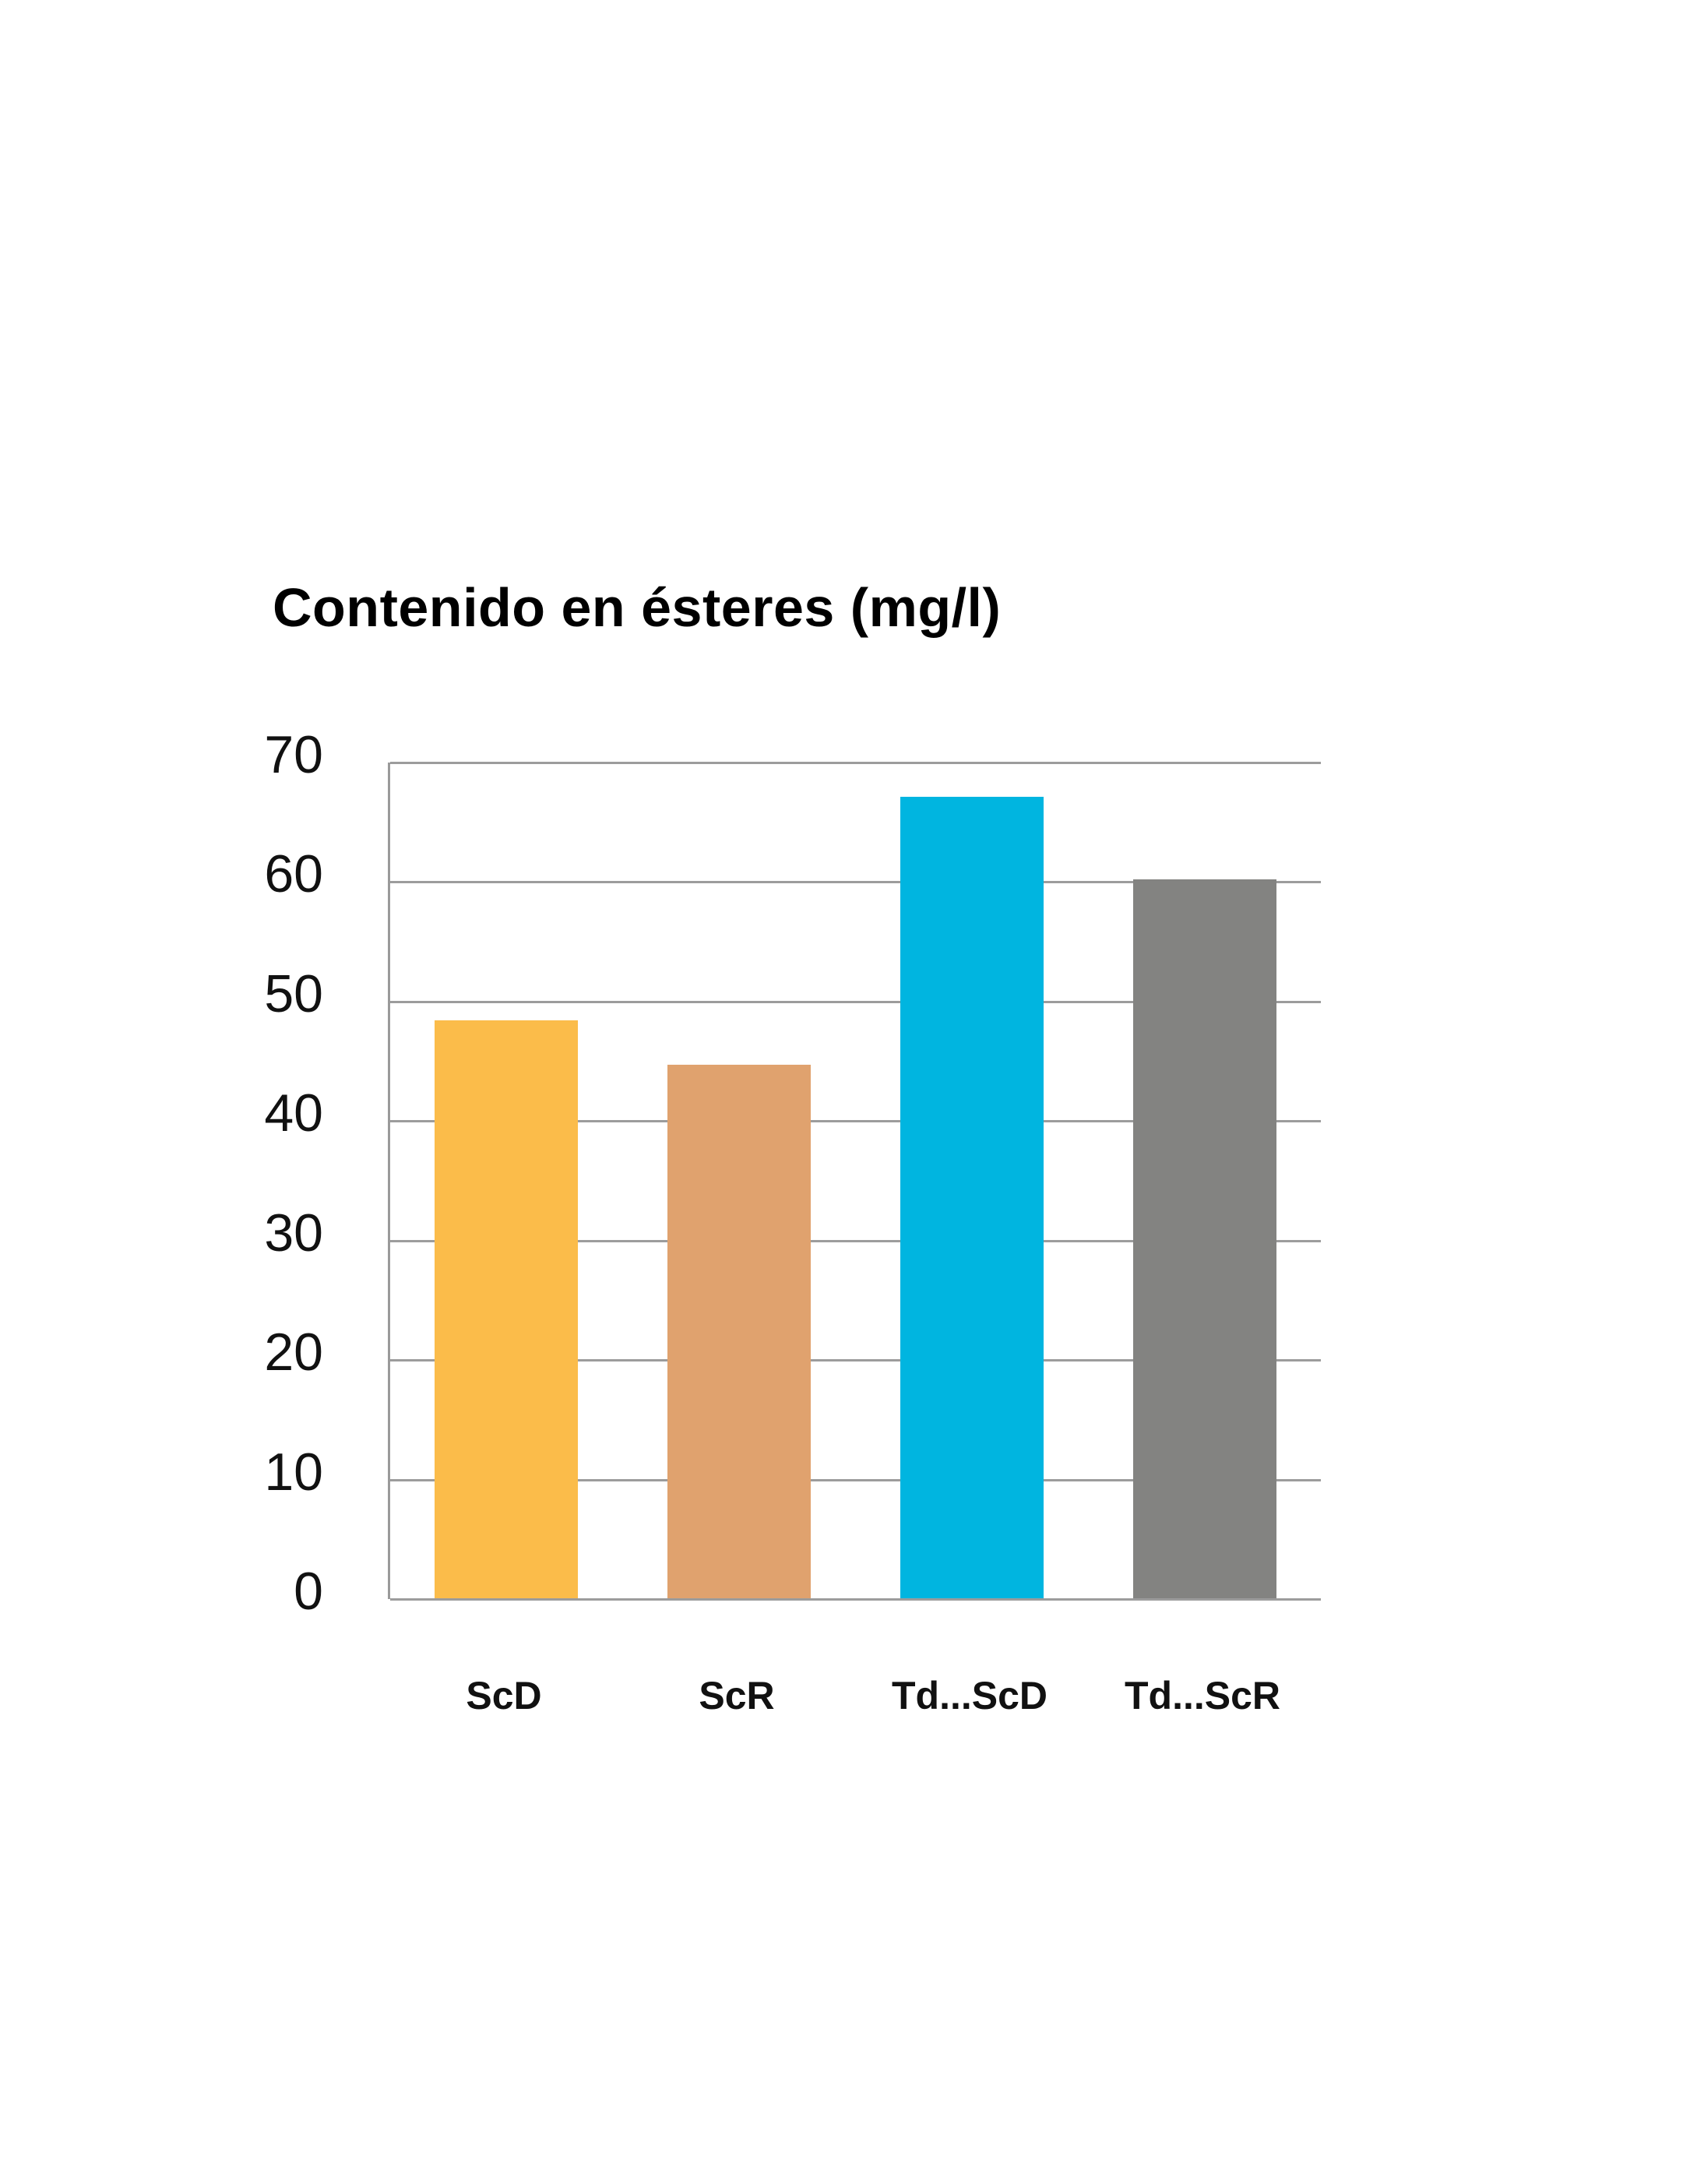  What do you see at coordinates (293, 1113) in the screenshot?
I see `y-tick-label-40: 40` at bounding box center [293, 1113].